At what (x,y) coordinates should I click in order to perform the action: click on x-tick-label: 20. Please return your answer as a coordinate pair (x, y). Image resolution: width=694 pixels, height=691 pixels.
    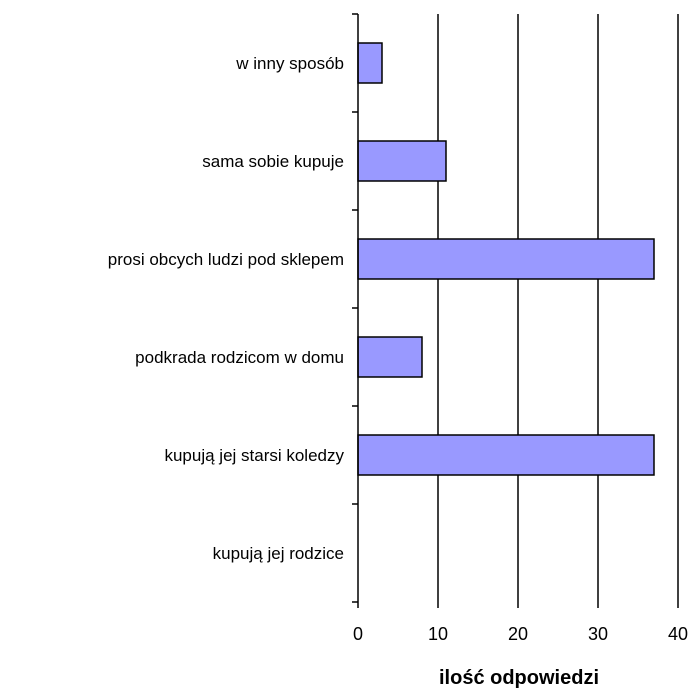
    Looking at the image, I should click on (518, 634).